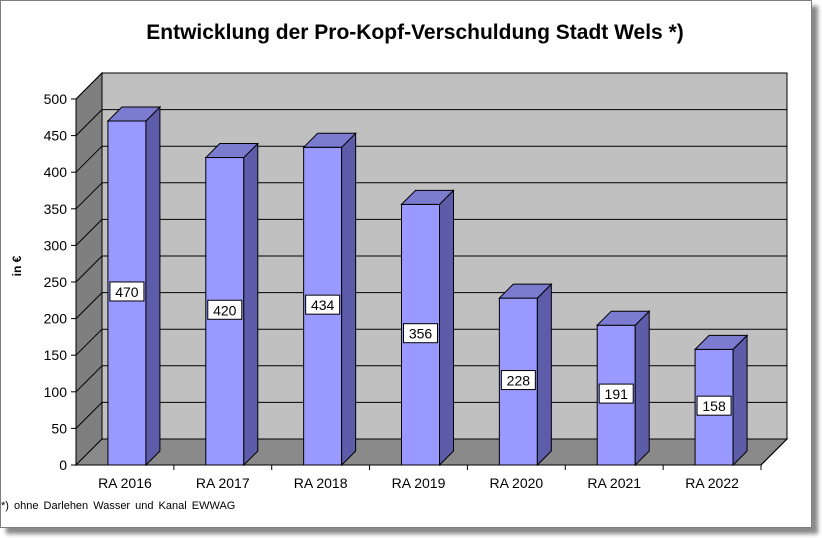 The height and width of the screenshot is (538, 822). Describe the element at coordinates (56, 172) in the screenshot. I see `y-tick-label: 400` at that location.